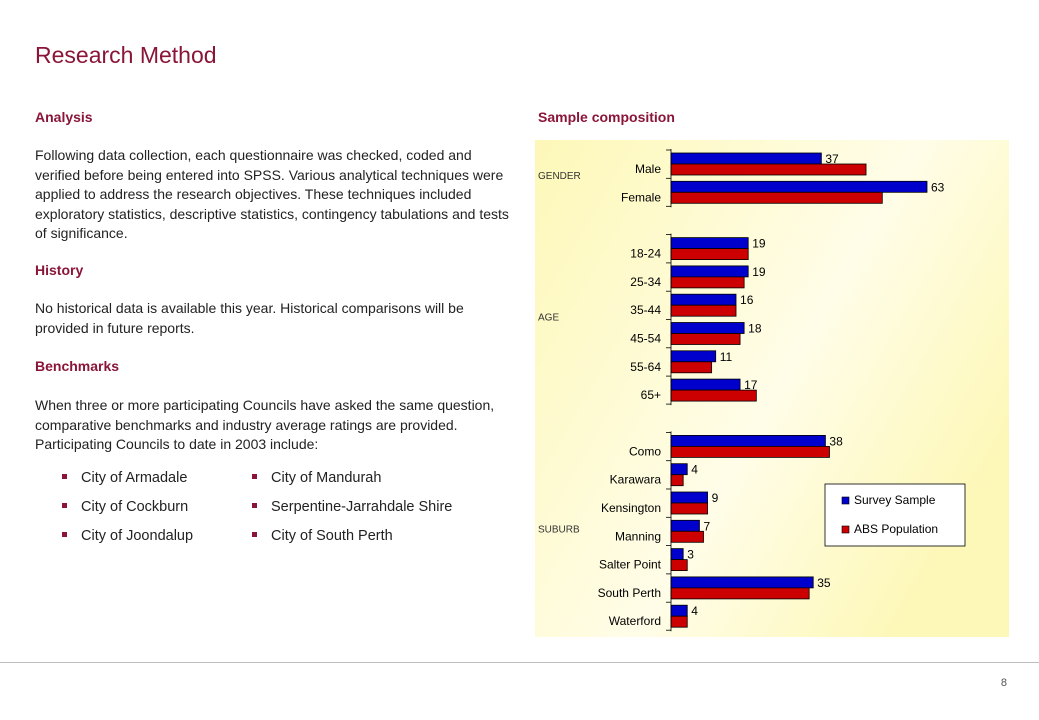 This screenshot has width=1039, height=720. Describe the element at coordinates (606, 117) in the screenshot. I see `chart-heading: Sample composition` at that location.